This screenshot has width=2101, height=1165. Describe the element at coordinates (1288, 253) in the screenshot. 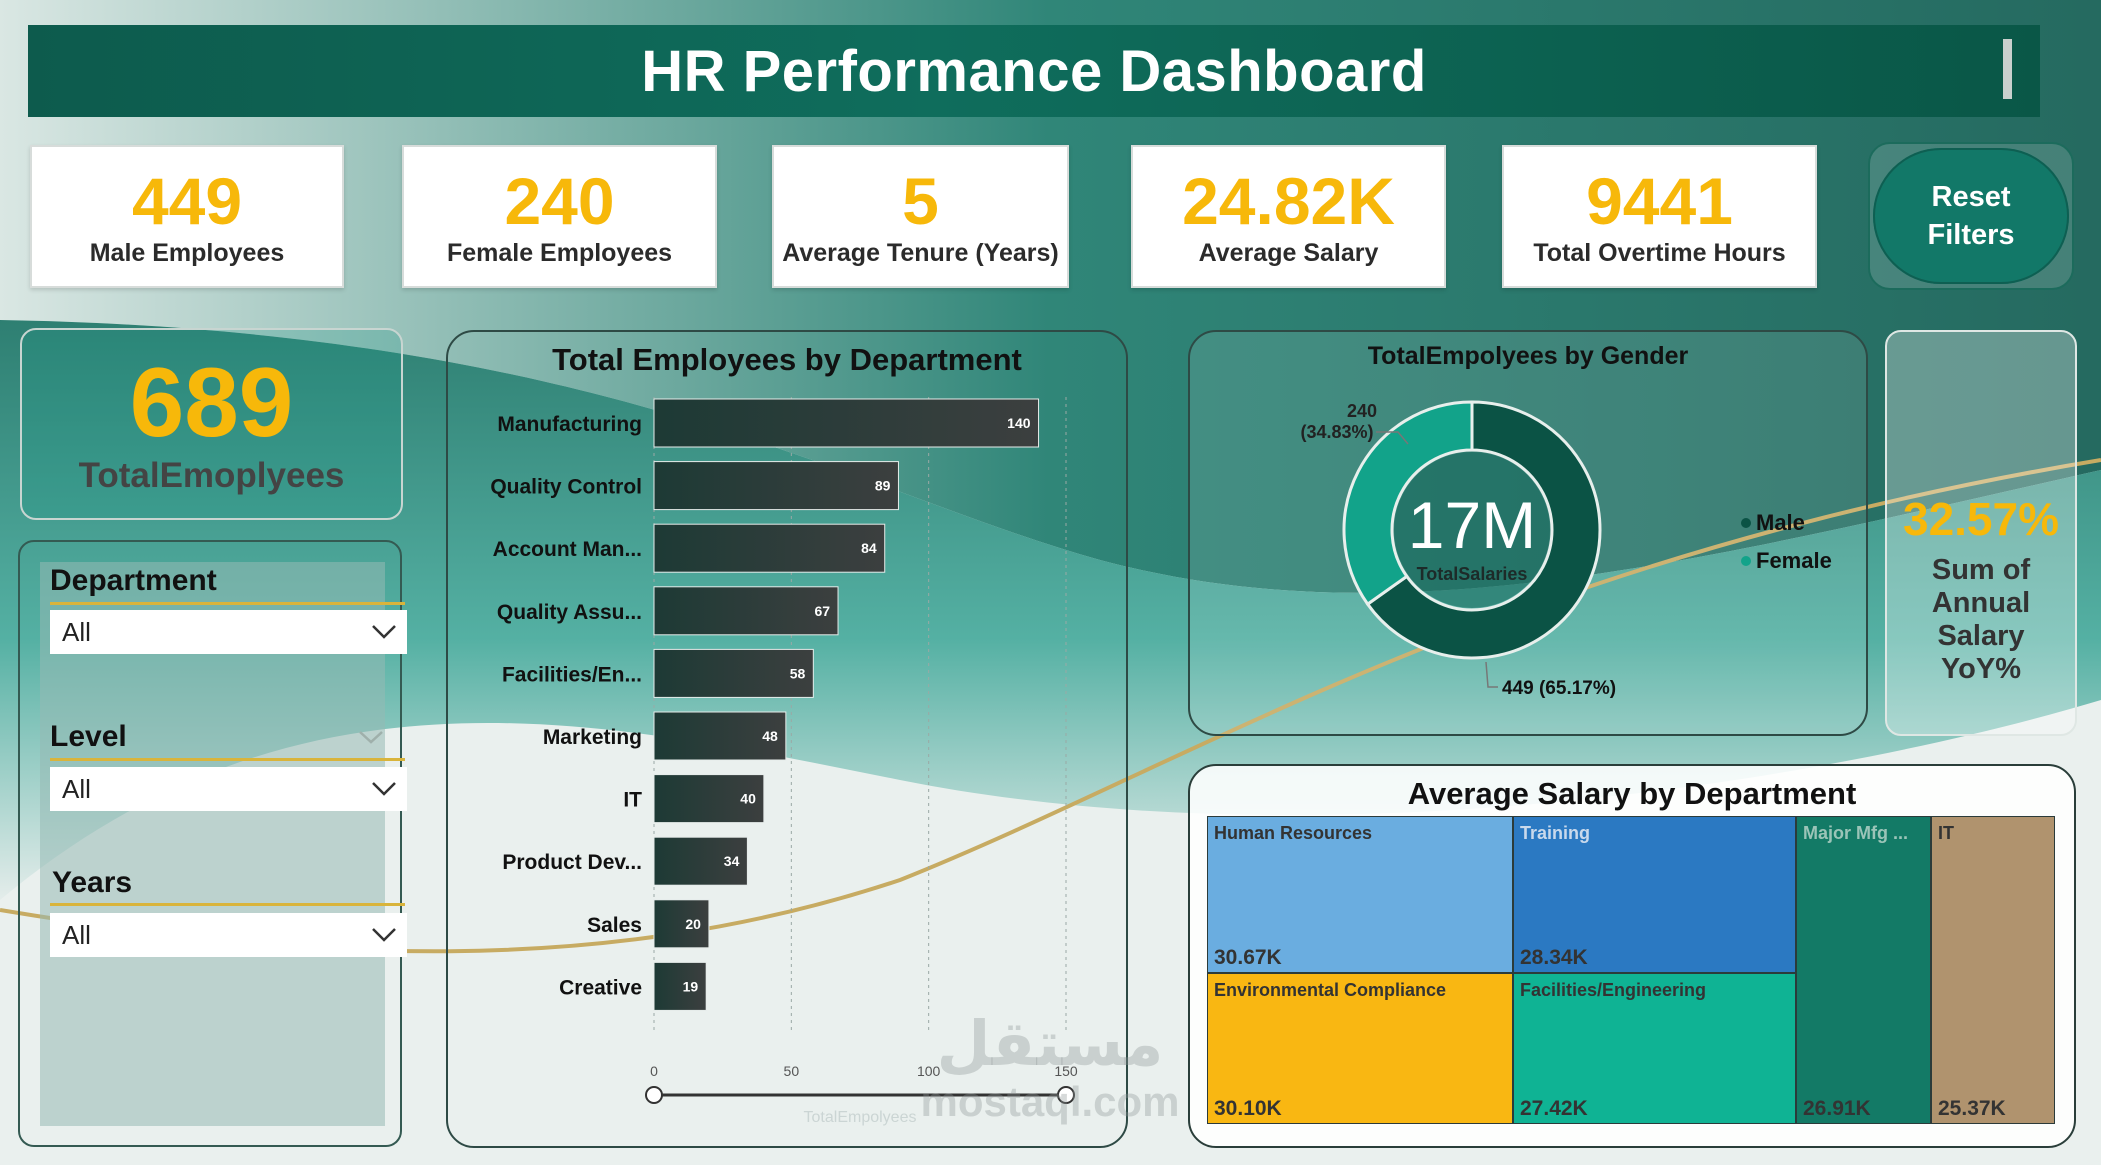

I see `kpi-label: Average Salary` at that location.